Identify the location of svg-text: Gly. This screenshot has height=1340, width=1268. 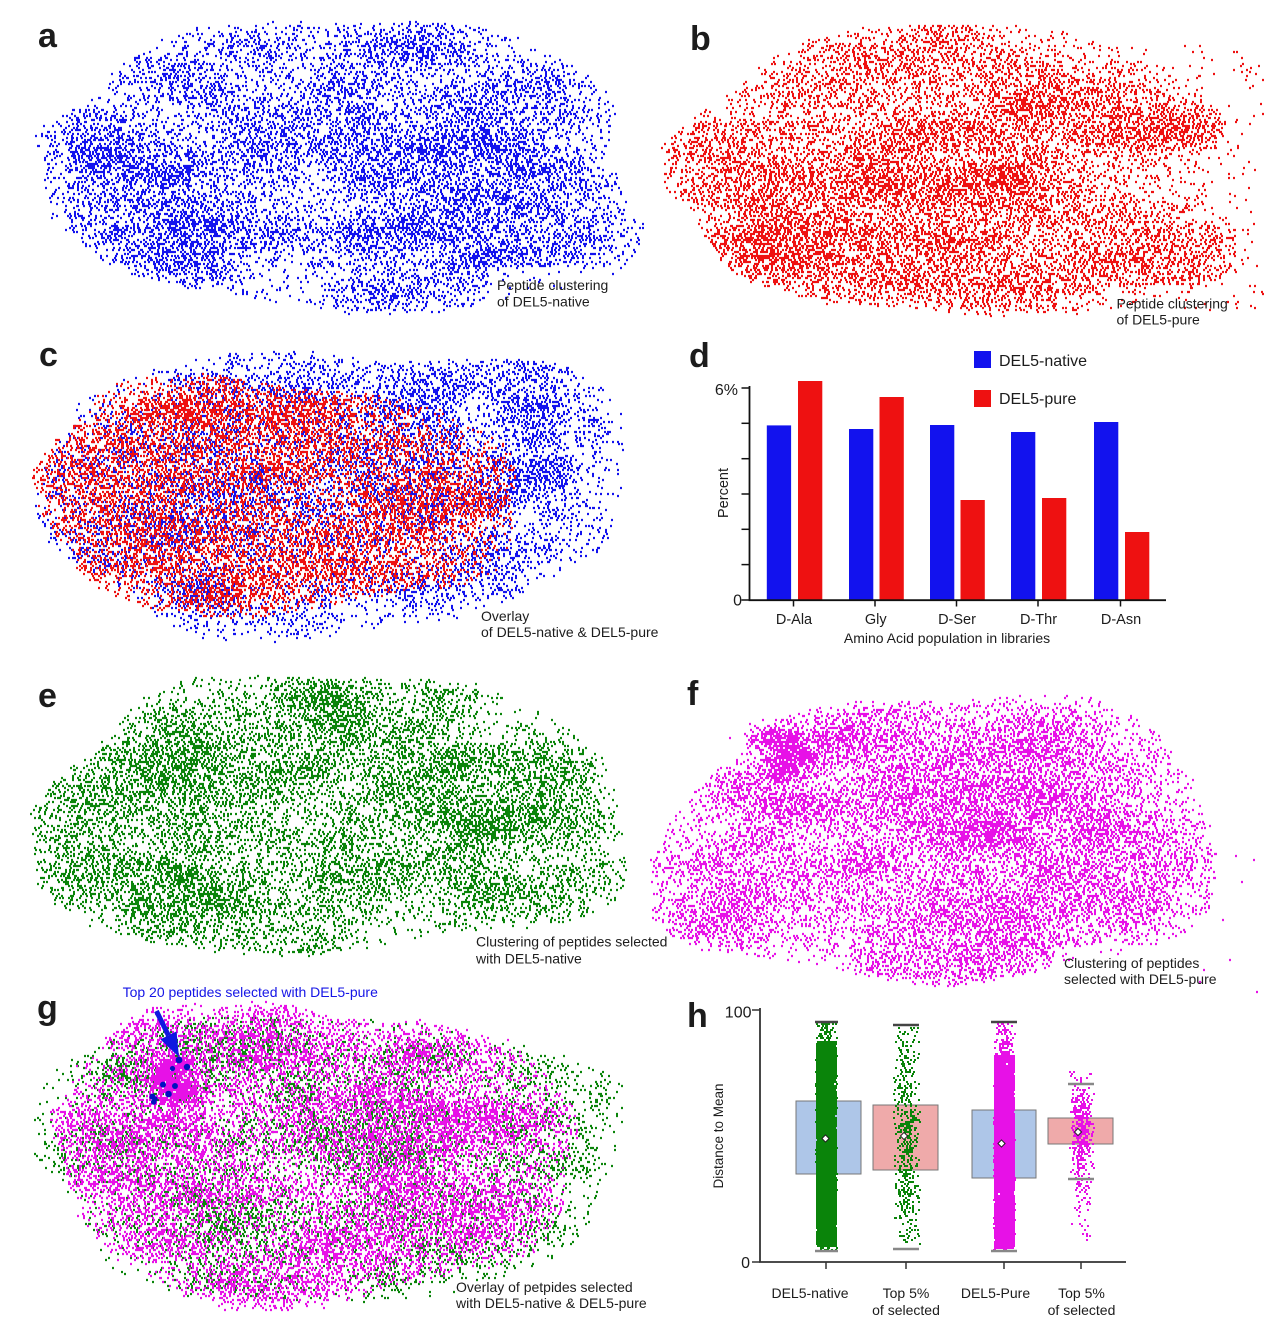
(876, 620).